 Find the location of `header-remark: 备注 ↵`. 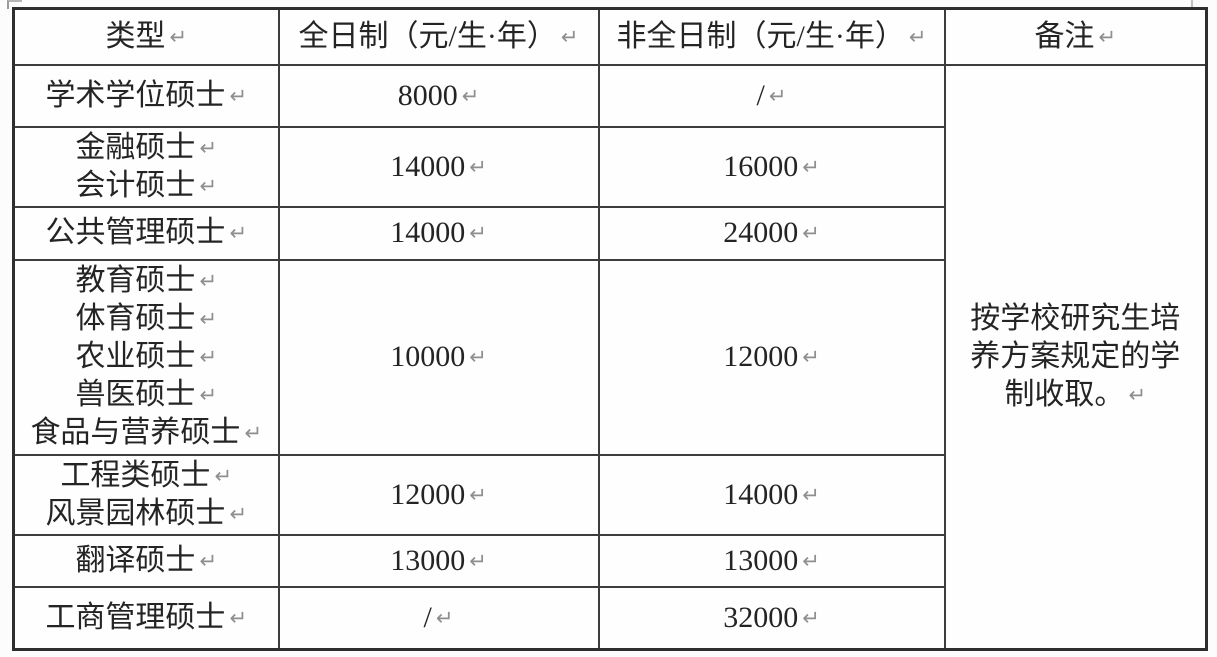

header-remark: 备注 ↵ is located at coordinates (1075, 36).